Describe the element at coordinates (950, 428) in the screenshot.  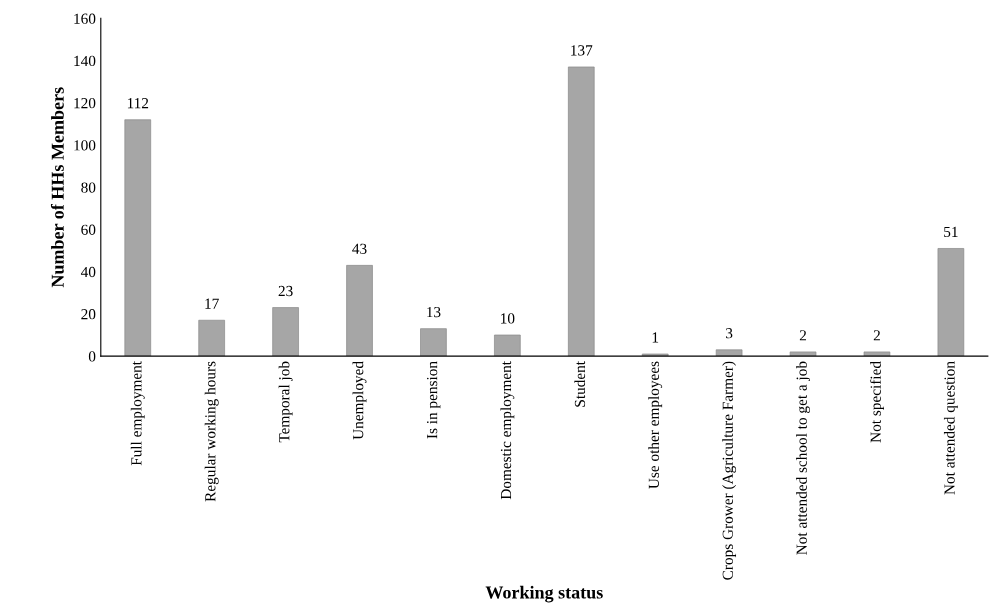
I see `x-tick-label: Not attended question` at that location.